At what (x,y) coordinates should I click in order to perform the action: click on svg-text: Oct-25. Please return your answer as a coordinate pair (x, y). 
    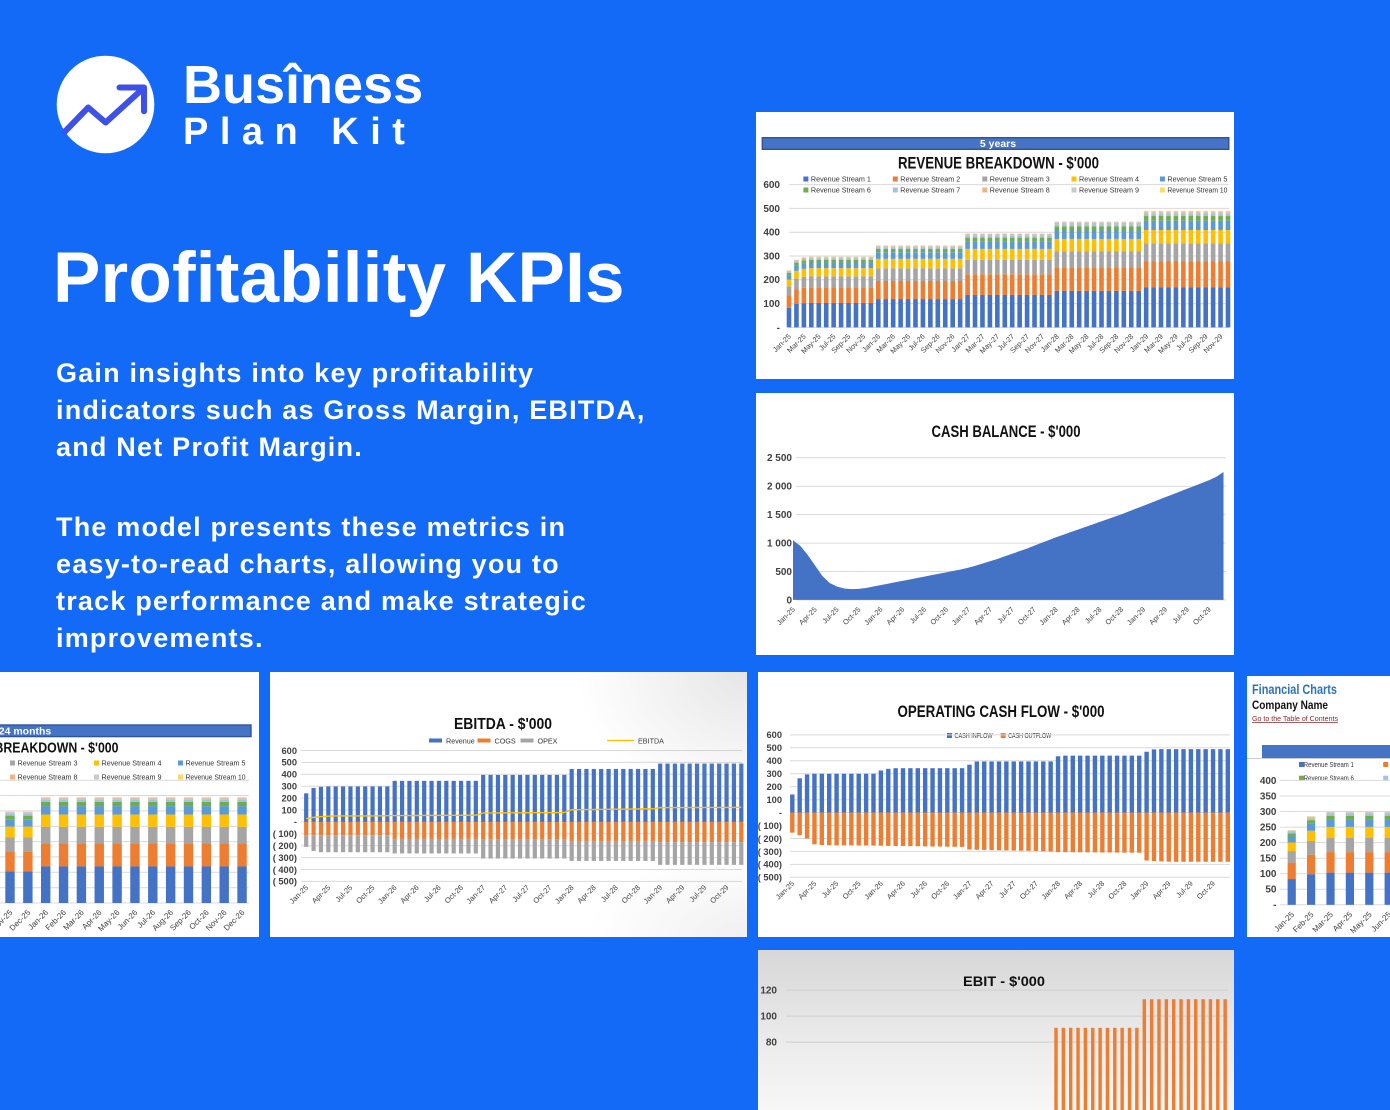
    Looking at the image, I should click on (852, 890).